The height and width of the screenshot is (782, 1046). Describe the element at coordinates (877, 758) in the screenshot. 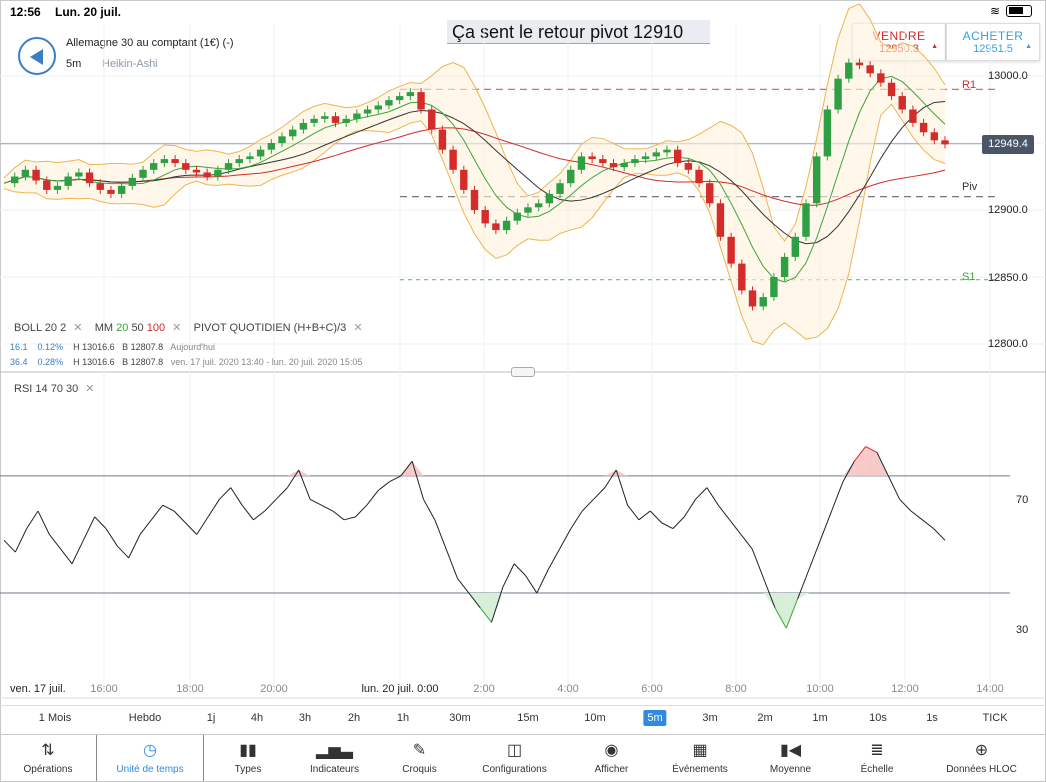

I see `toolbar-scale-button: ≣ Échelle` at that location.